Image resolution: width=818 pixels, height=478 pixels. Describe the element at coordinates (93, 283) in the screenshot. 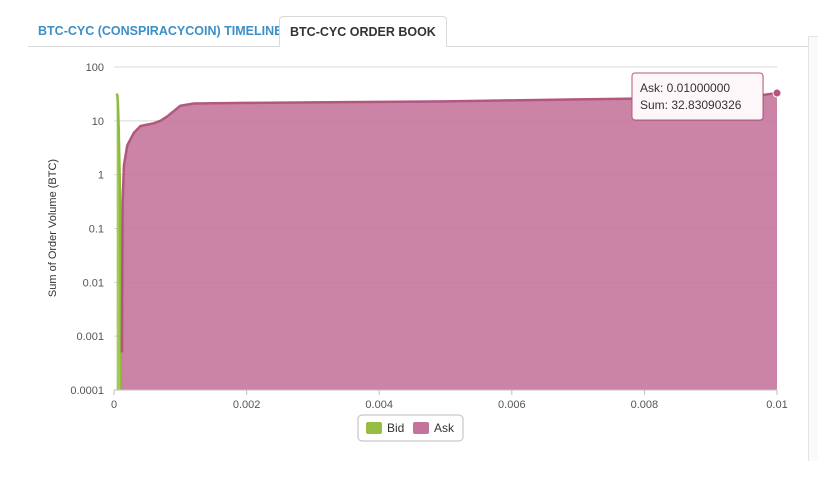

I see `y-tick-label: 0.01` at that location.